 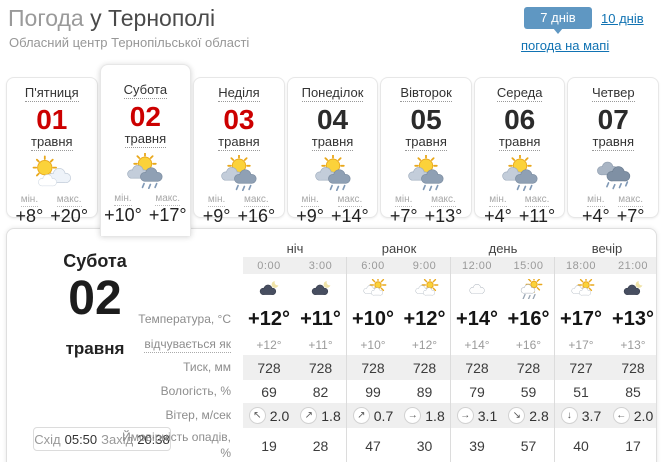 What do you see at coordinates (519, 93) in the screenshot?
I see `day-name-link: Середа` at bounding box center [519, 93].